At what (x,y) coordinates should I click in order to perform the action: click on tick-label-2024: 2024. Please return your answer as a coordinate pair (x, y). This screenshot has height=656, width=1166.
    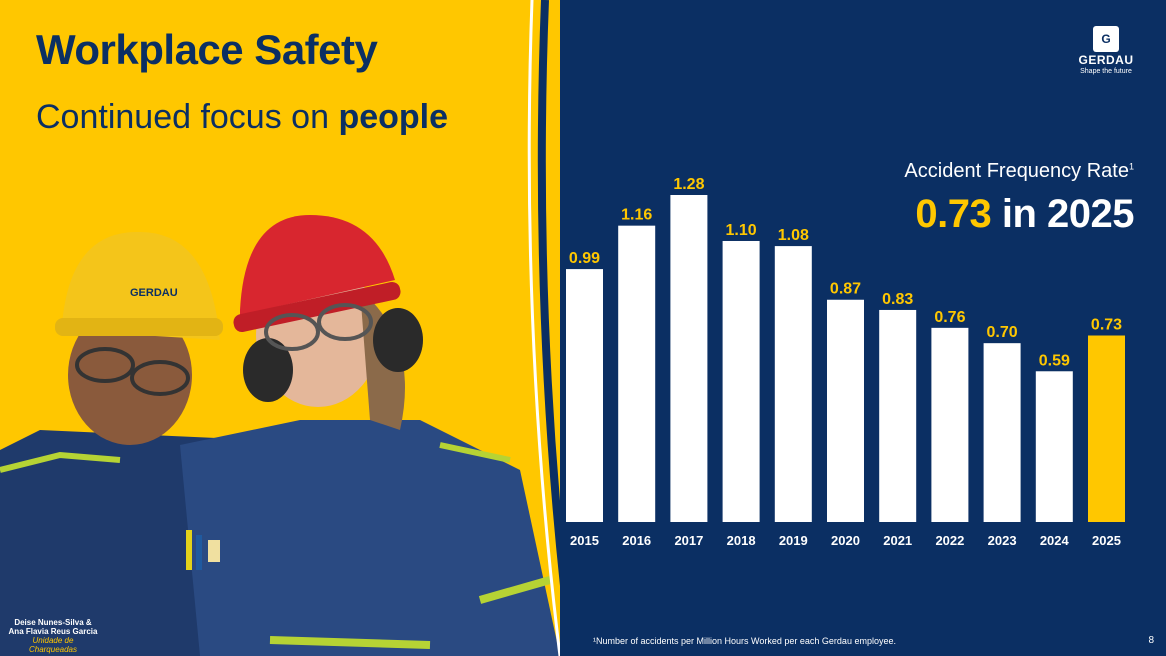
    Looking at the image, I should click on (1055, 540).